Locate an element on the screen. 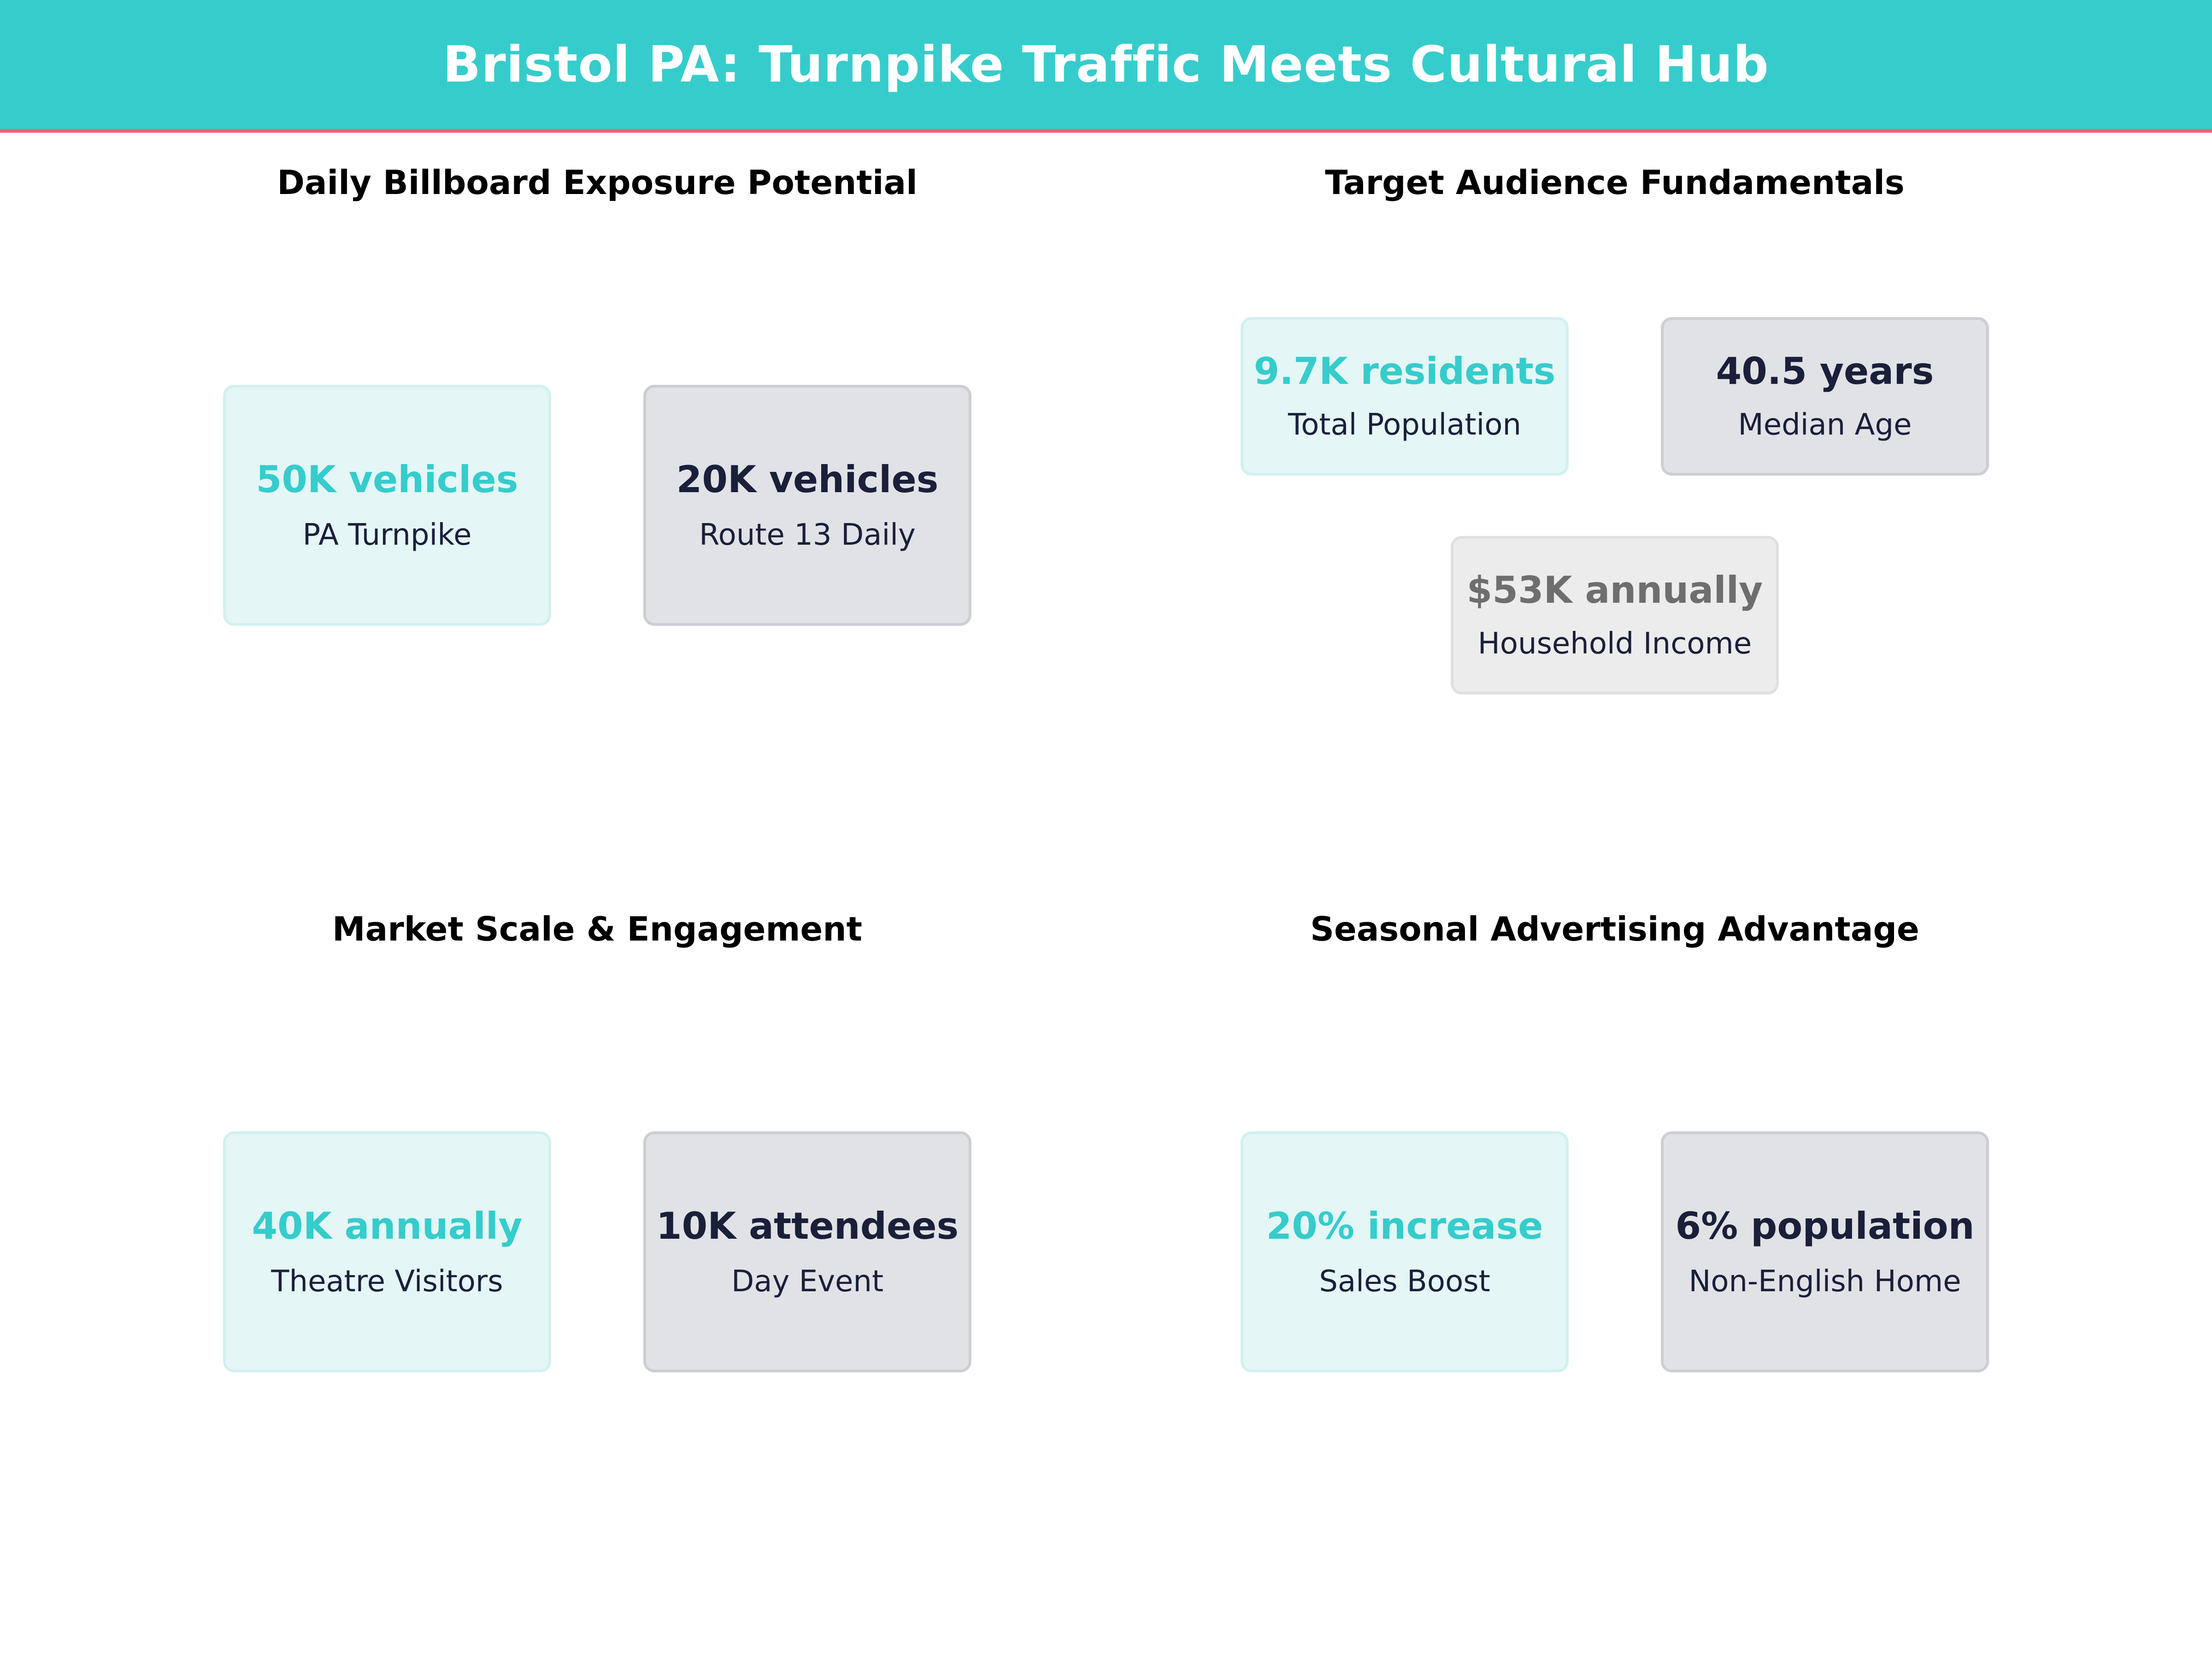  stat-card-total-population: 9.7K residents Total Population is located at coordinates (1405, 396).